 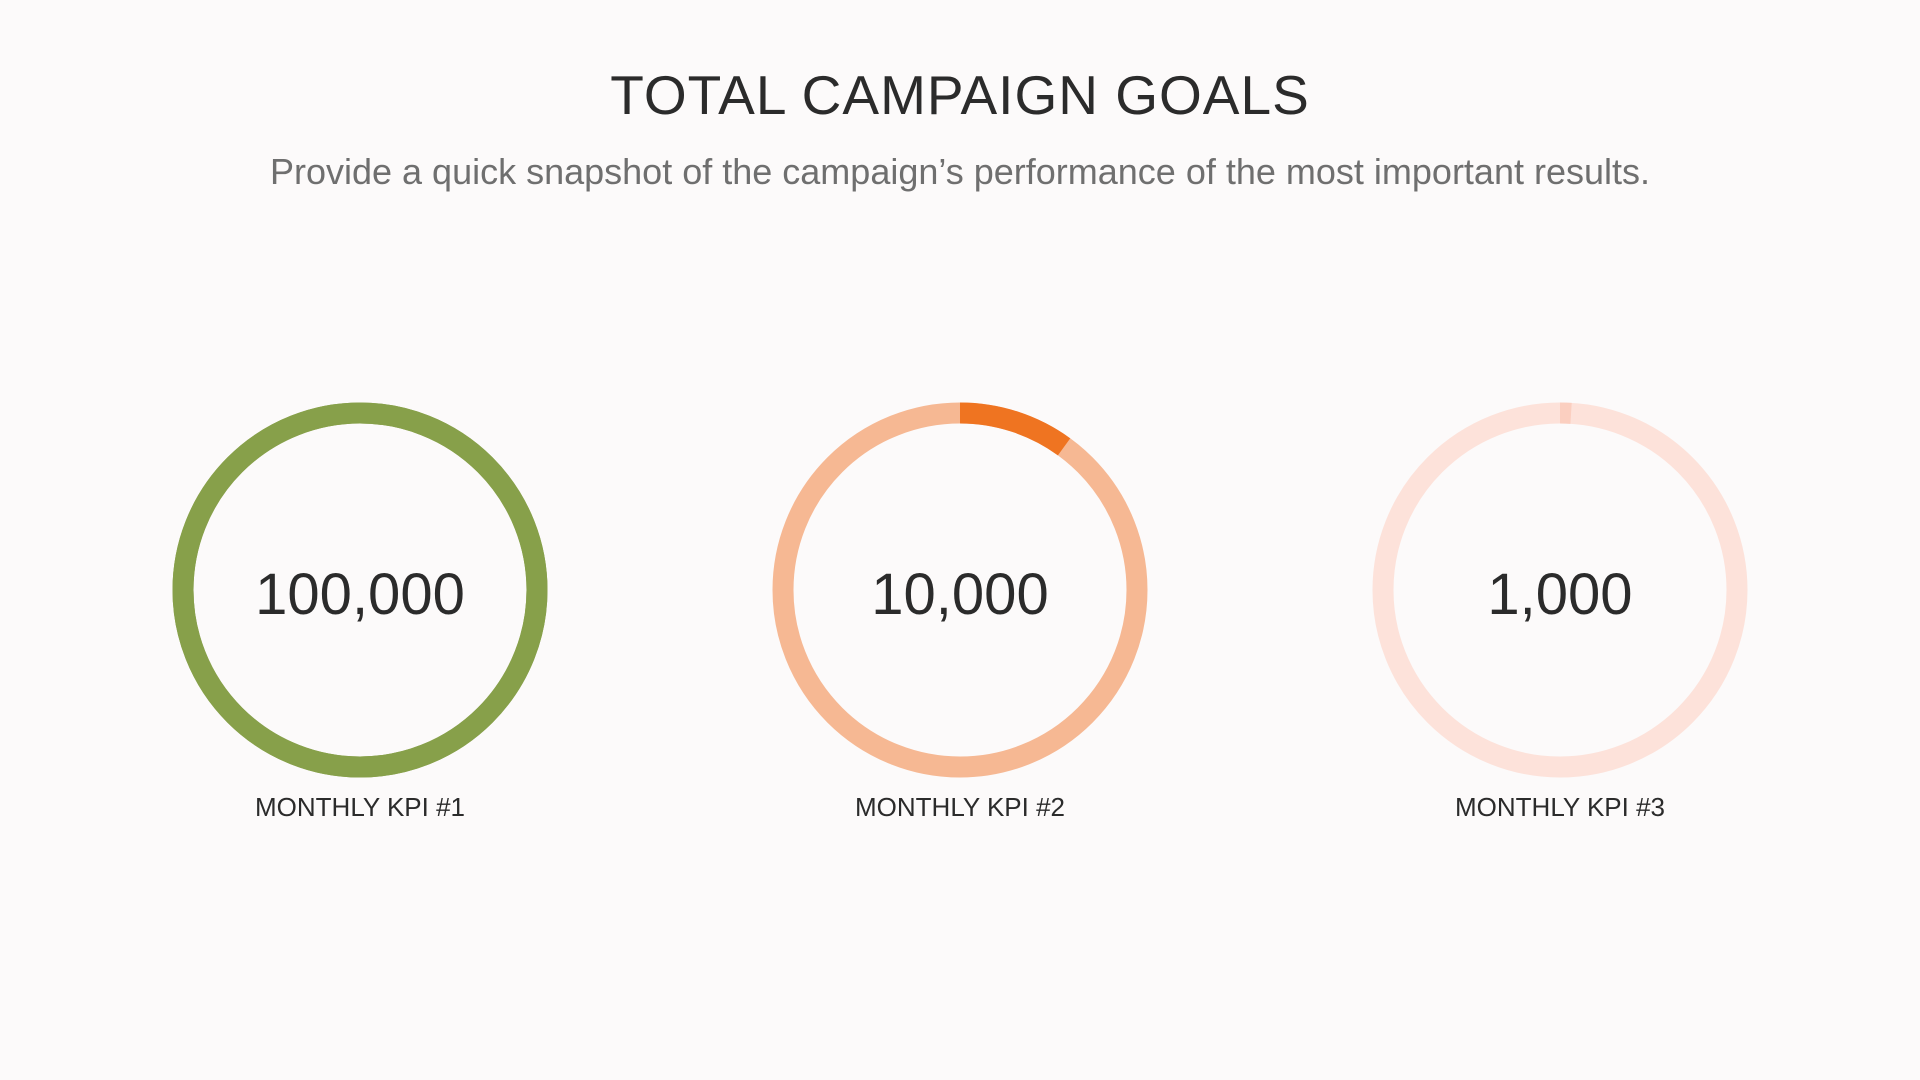 I want to click on kpi-1-label: MONTHLY KPI #1, so click(x=360, y=807).